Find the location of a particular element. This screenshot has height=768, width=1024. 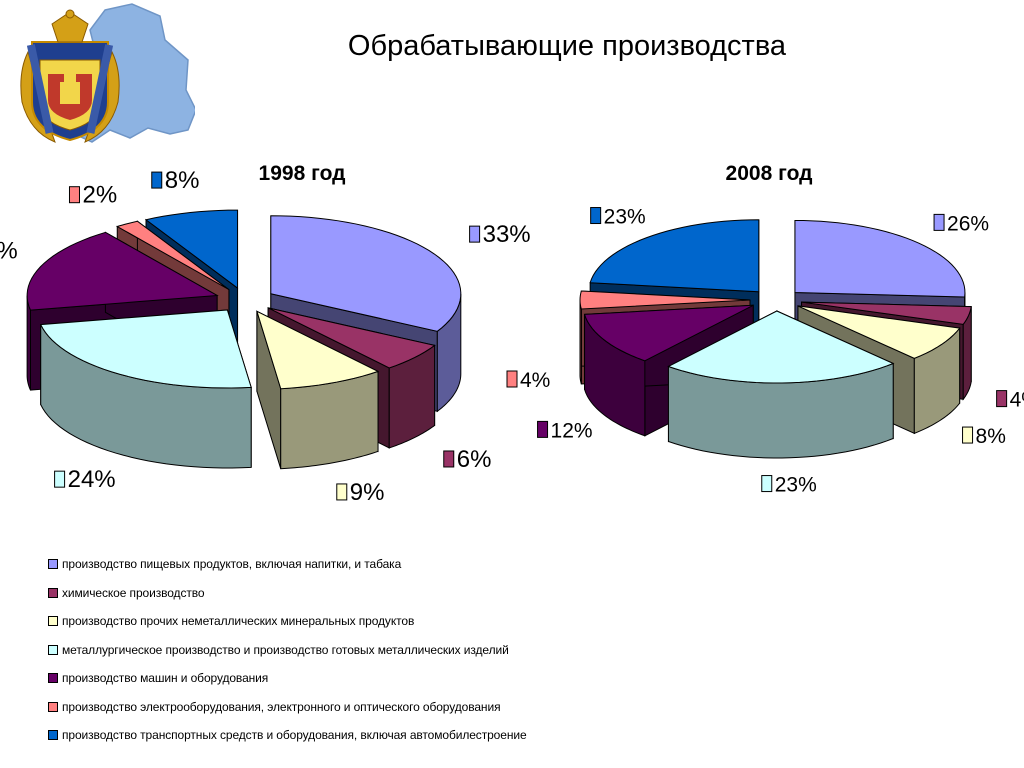

data-label: 12% is located at coordinates (572, 430).